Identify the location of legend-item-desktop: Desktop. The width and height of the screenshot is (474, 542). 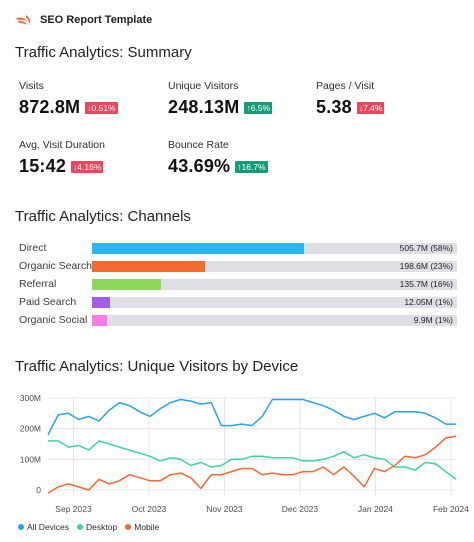
(97, 527).